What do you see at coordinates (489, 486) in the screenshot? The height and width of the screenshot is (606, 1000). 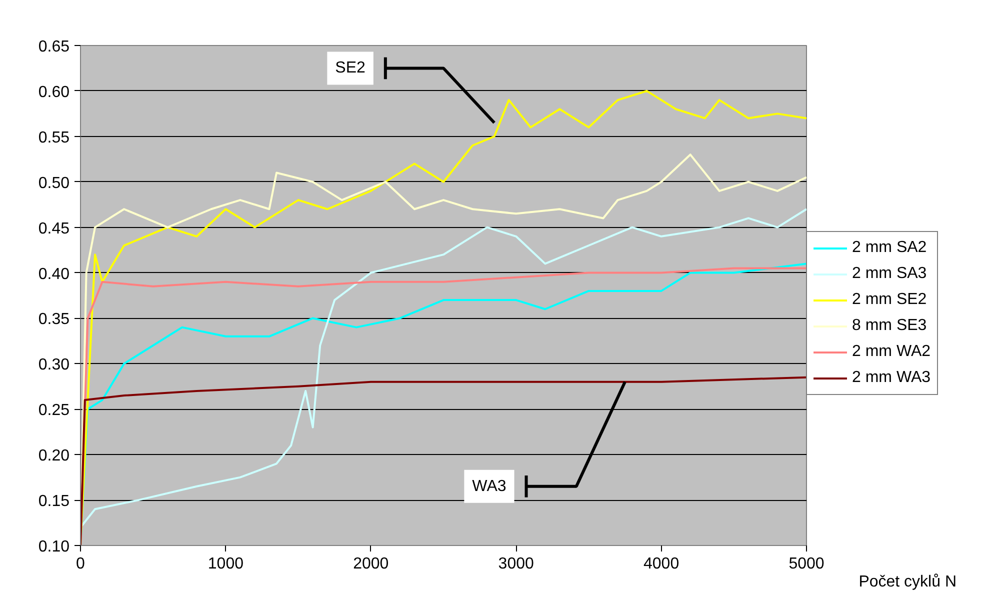 I see `annotation: WA3` at bounding box center [489, 486].